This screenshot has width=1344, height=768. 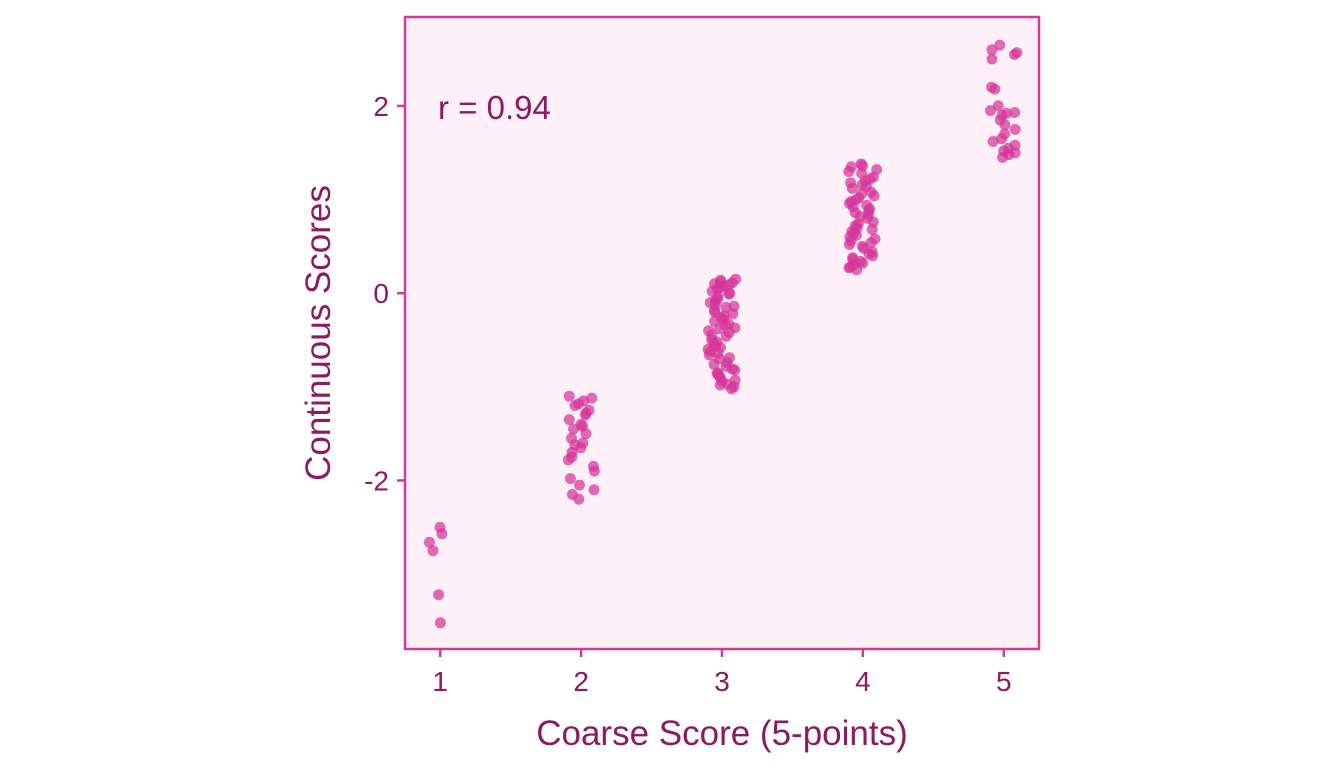 What do you see at coordinates (494, 107) in the screenshot?
I see `correlation-annotation: r = 0.94` at bounding box center [494, 107].